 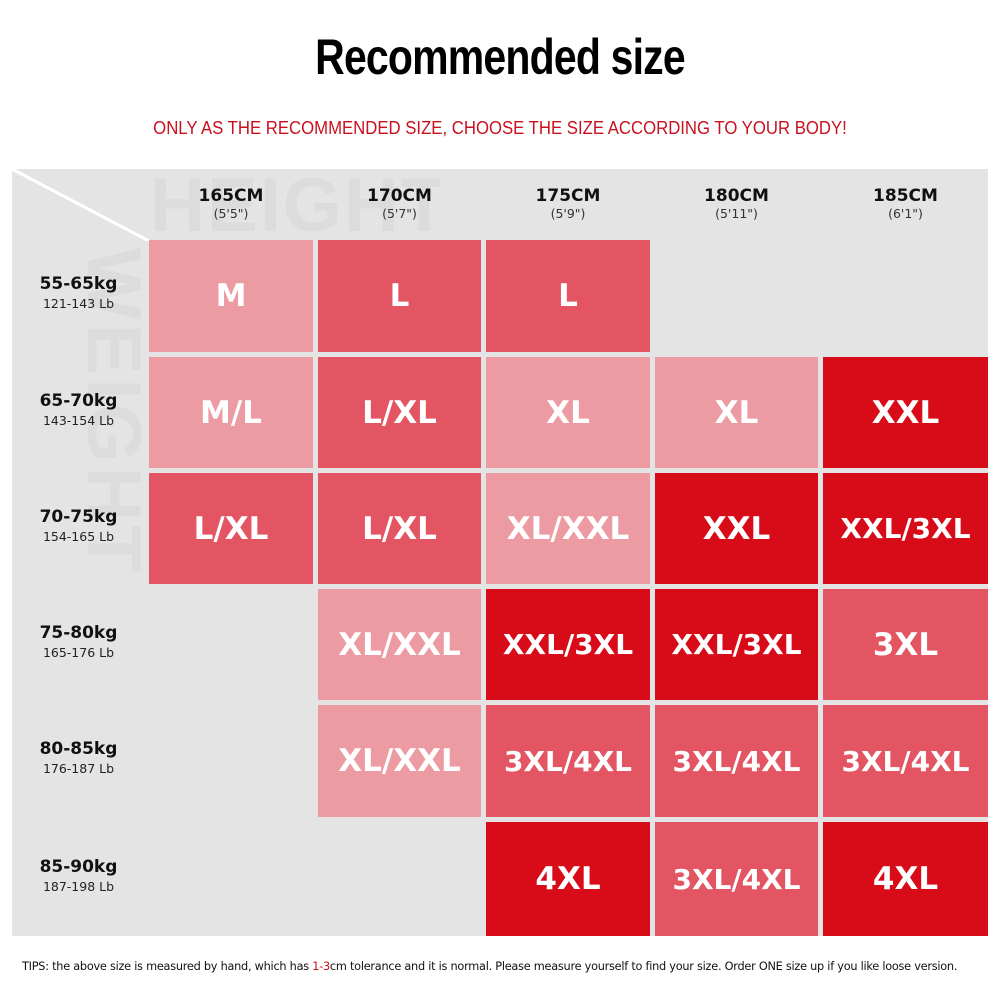 I want to click on size-label: M/L, so click(x=231, y=412).